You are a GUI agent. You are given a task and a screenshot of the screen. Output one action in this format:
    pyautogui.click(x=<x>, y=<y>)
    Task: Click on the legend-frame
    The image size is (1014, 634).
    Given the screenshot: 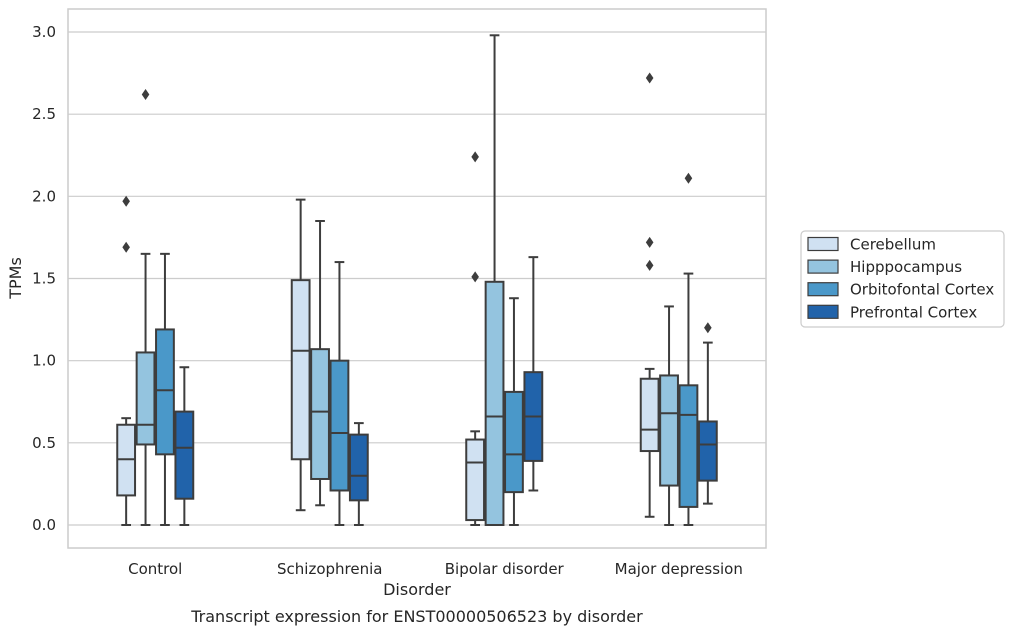 What is the action you would take?
    pyautogui.click(x=902, y=279)
    